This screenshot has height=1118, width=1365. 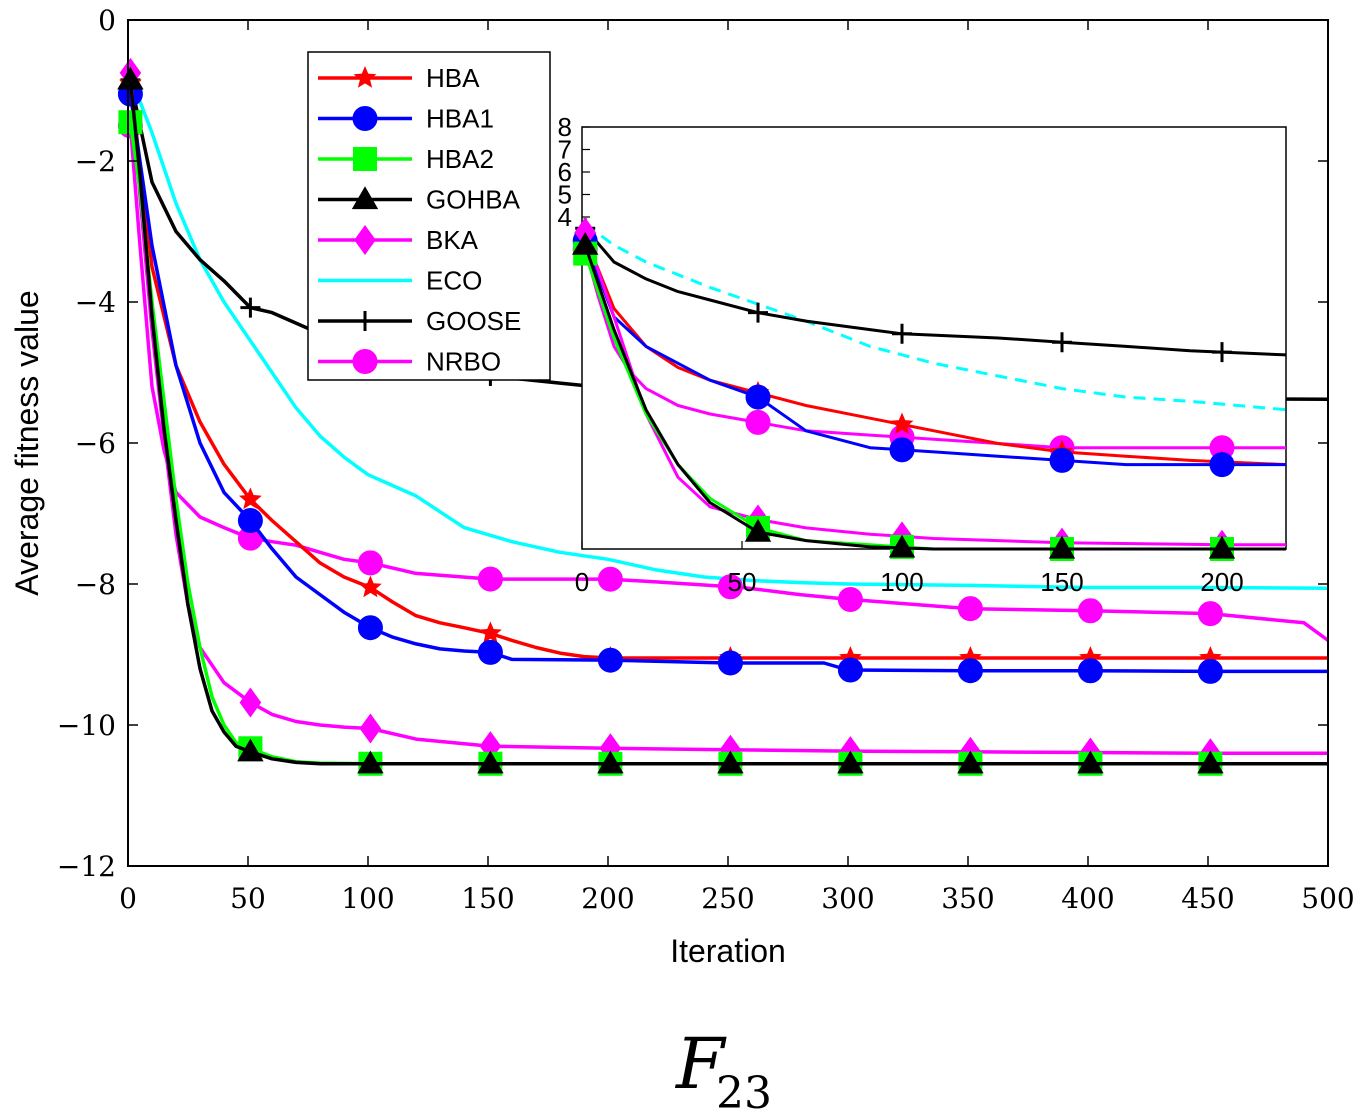 What do you see at coordinates (365, 118) in the screenshot?
I see `legend-marker-hba1` at bounding box center [365, 118].